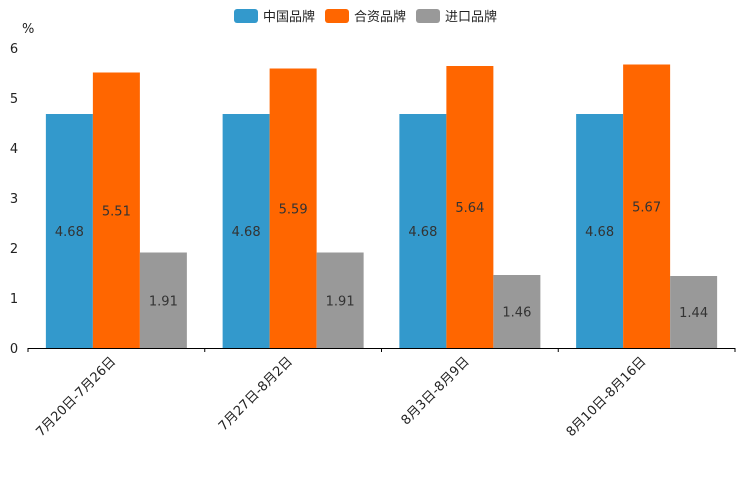 The width and height of the screenshot is (744, 496). What do you see at coordinates (256, 394) in the screenshot?
I see `x-tick-label: 7月27日-8月2日` at bounding box center [256, 394].